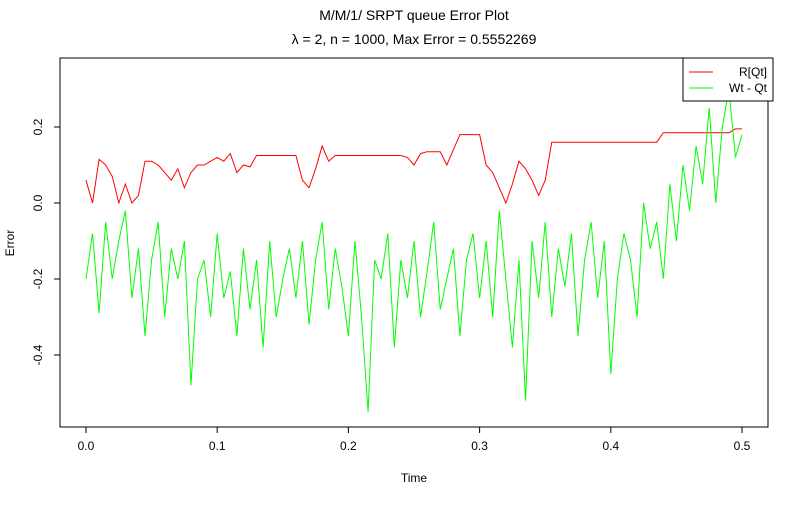 This screenshot has height=505, width=800. I want to click on x-tick-label: 0.3, so click(479, 446).